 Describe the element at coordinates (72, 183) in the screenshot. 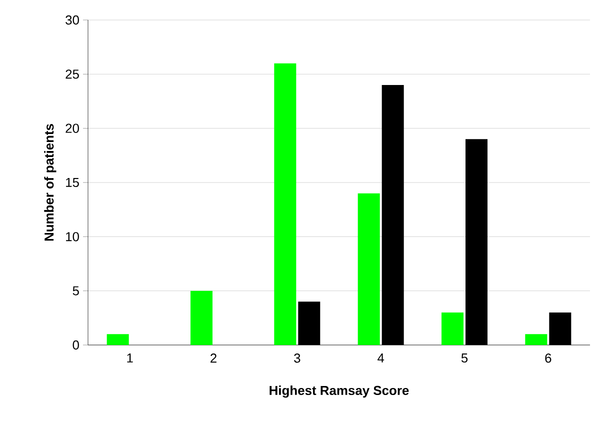

I see `y-tick-label: 15` at that location.